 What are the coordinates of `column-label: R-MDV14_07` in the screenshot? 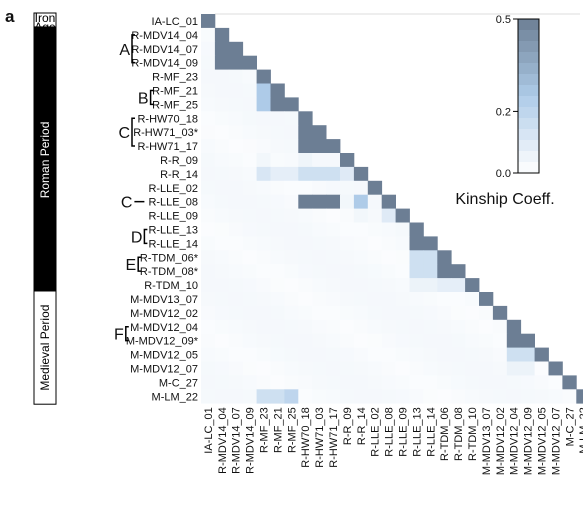 It's located at (237, 440).